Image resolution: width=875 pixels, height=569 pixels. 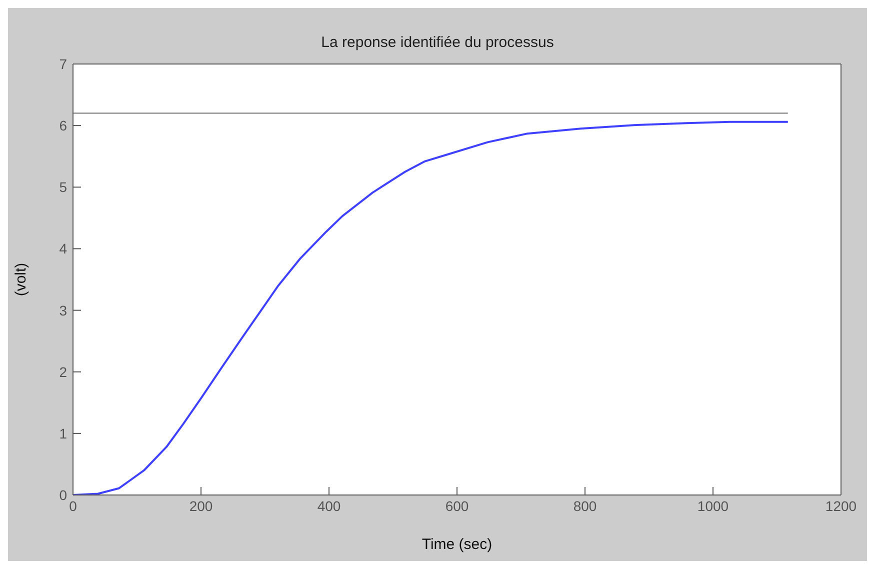 I want to click on x-tick-label: 400, so click(x=329, y=506).